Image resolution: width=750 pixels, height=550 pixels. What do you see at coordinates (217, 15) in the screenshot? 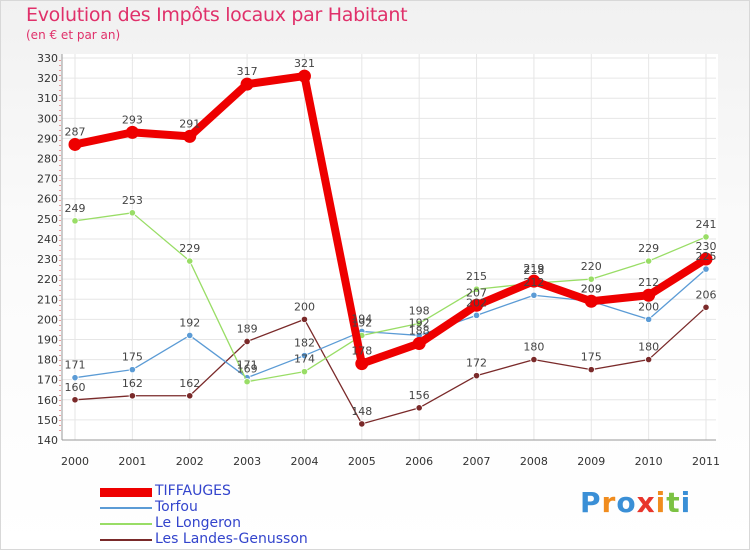
I see `chart-title: Evolution des Impôts locaux par Habitant` at bounding box center [217, 15].